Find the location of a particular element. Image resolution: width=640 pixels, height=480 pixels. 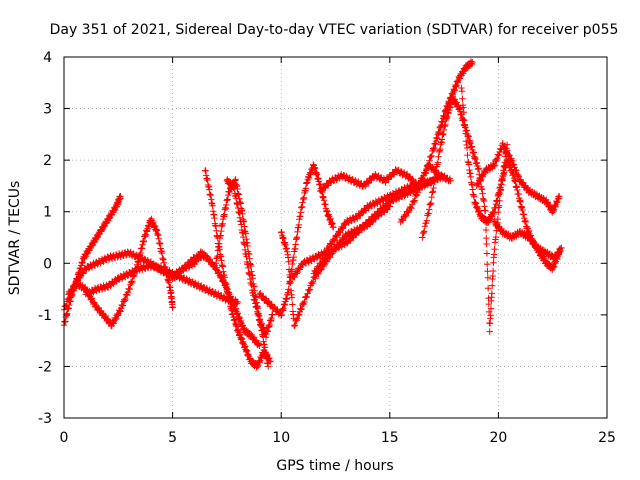

y-tick-label: 2 is located at coordinates (47, 161).